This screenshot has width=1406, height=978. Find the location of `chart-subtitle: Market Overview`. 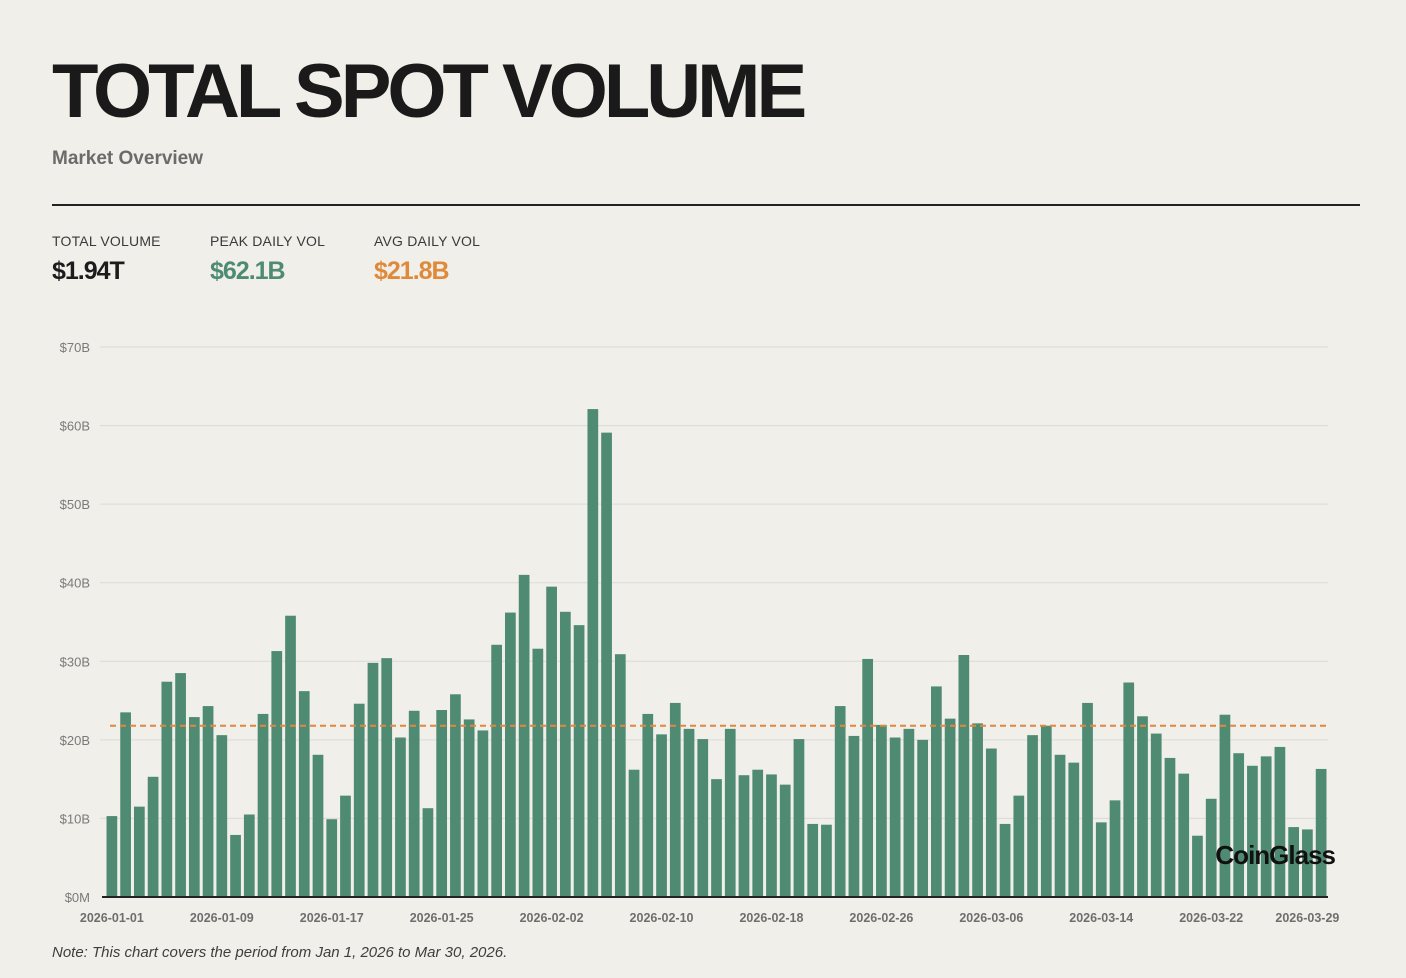

chart-subtitle: Market Overview is located at coordinates (128, 158).